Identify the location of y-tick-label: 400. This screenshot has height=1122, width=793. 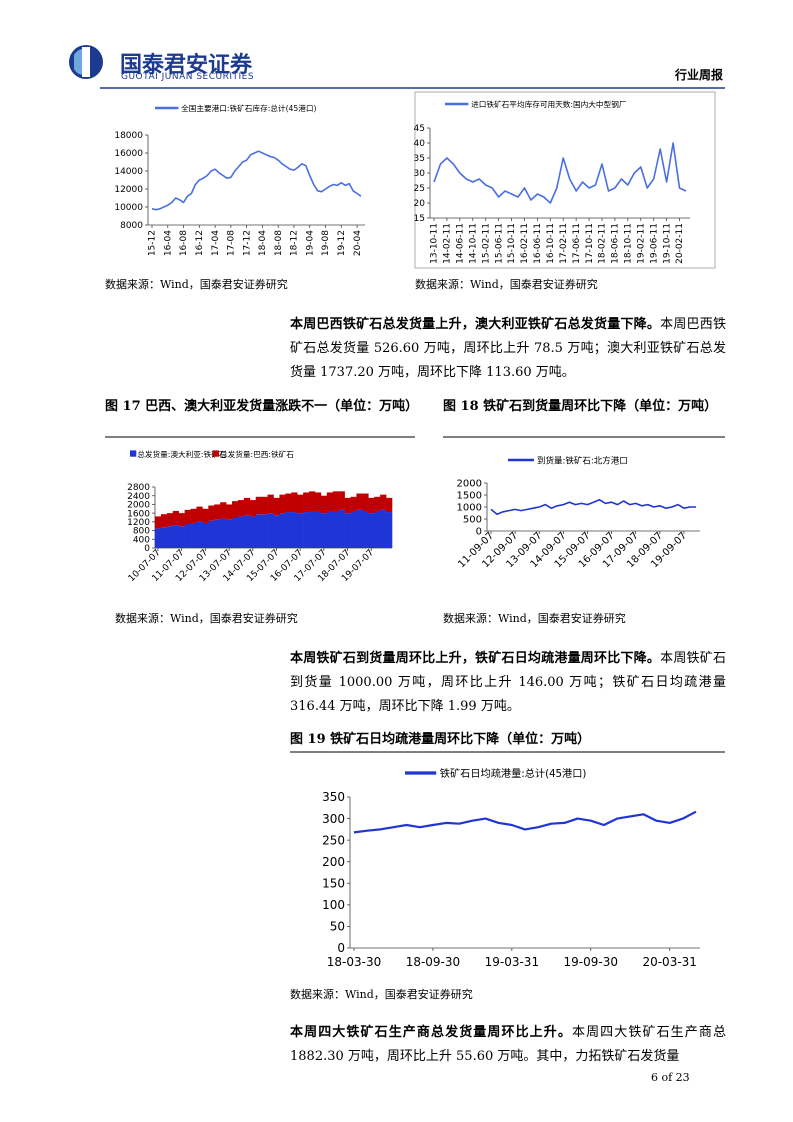
(141, 540).